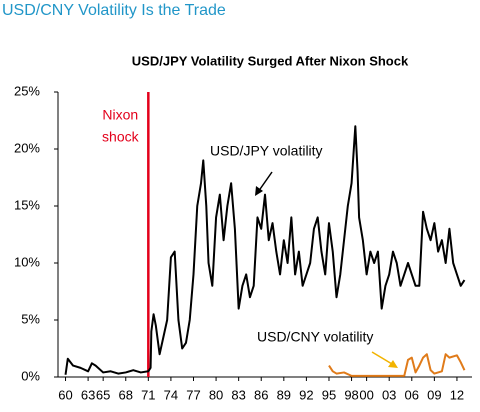  Describe the element at coordinates (434, 394) in the screenshot. I see `x-tick-label: 09` at that location.